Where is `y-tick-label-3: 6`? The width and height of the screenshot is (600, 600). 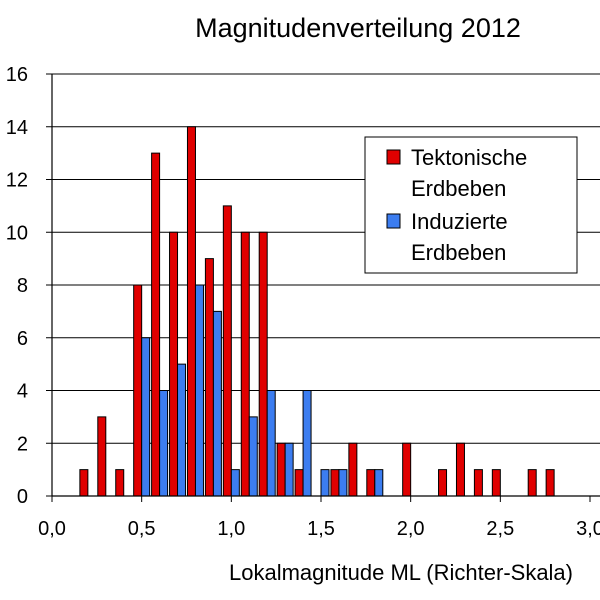
y-tick-label-3: 6 is located at coordinates (22, 339).